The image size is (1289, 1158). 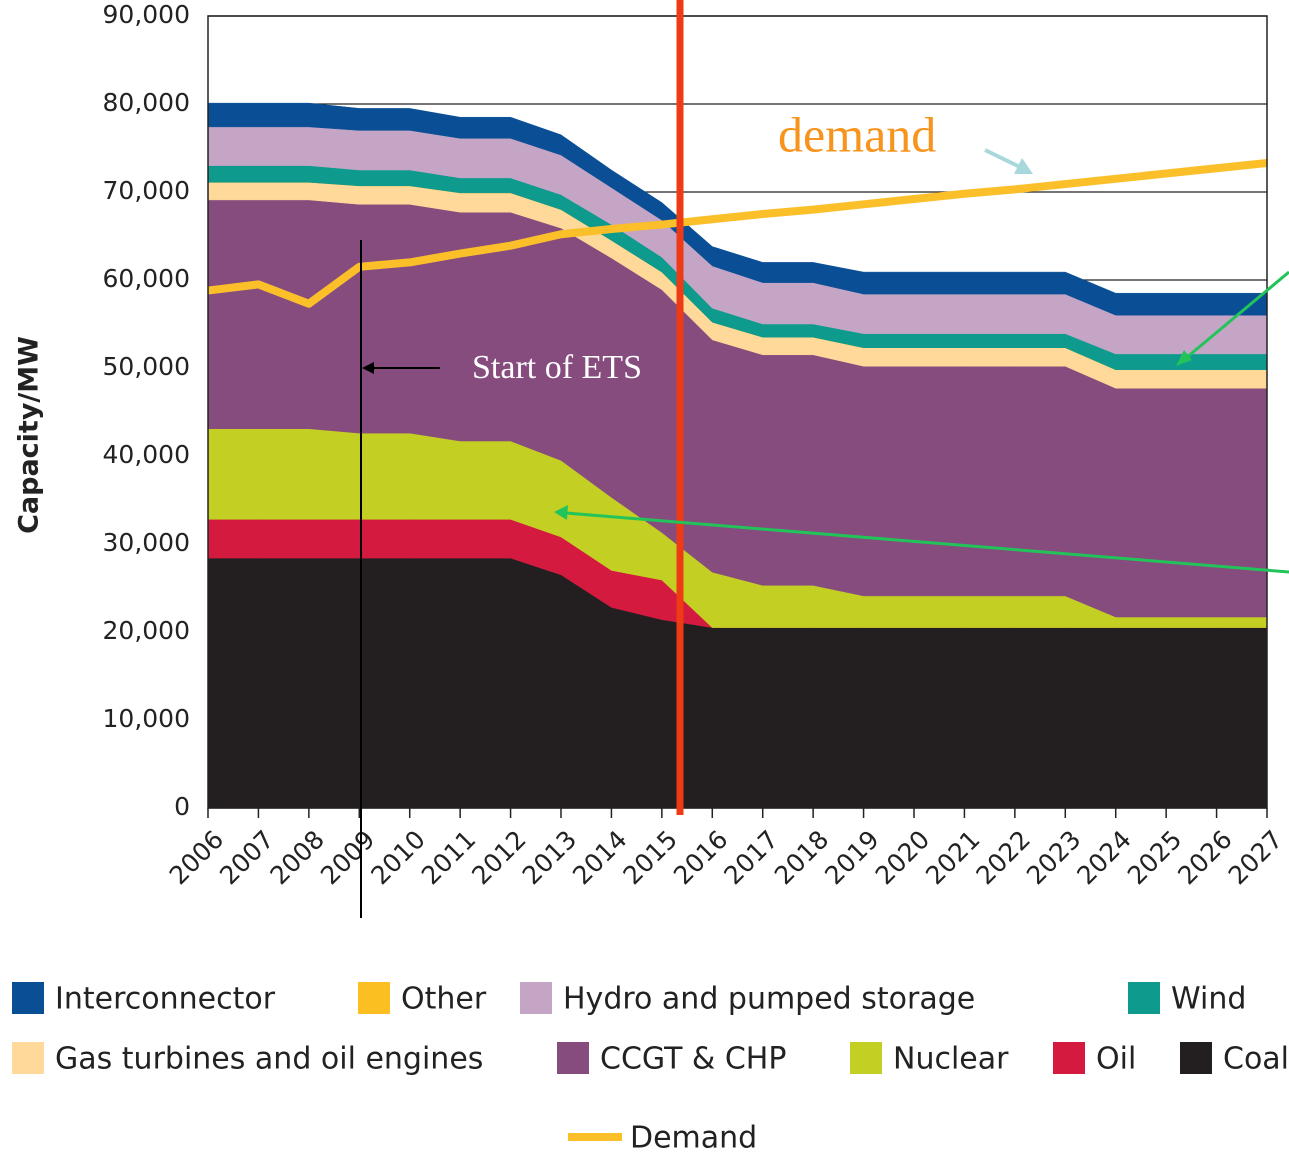 I want to click on y-tick-label: 50,000, so click(x=146, y=366).